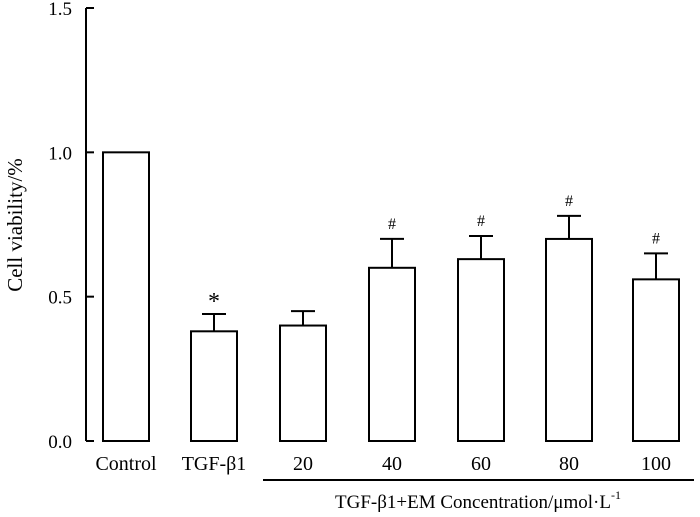 This screenshot has width=700, height=517. What do you see at coordinates (656, 464) in the screenshot?
I see `x-tick-label: 100` at bounding box center [656, 464].